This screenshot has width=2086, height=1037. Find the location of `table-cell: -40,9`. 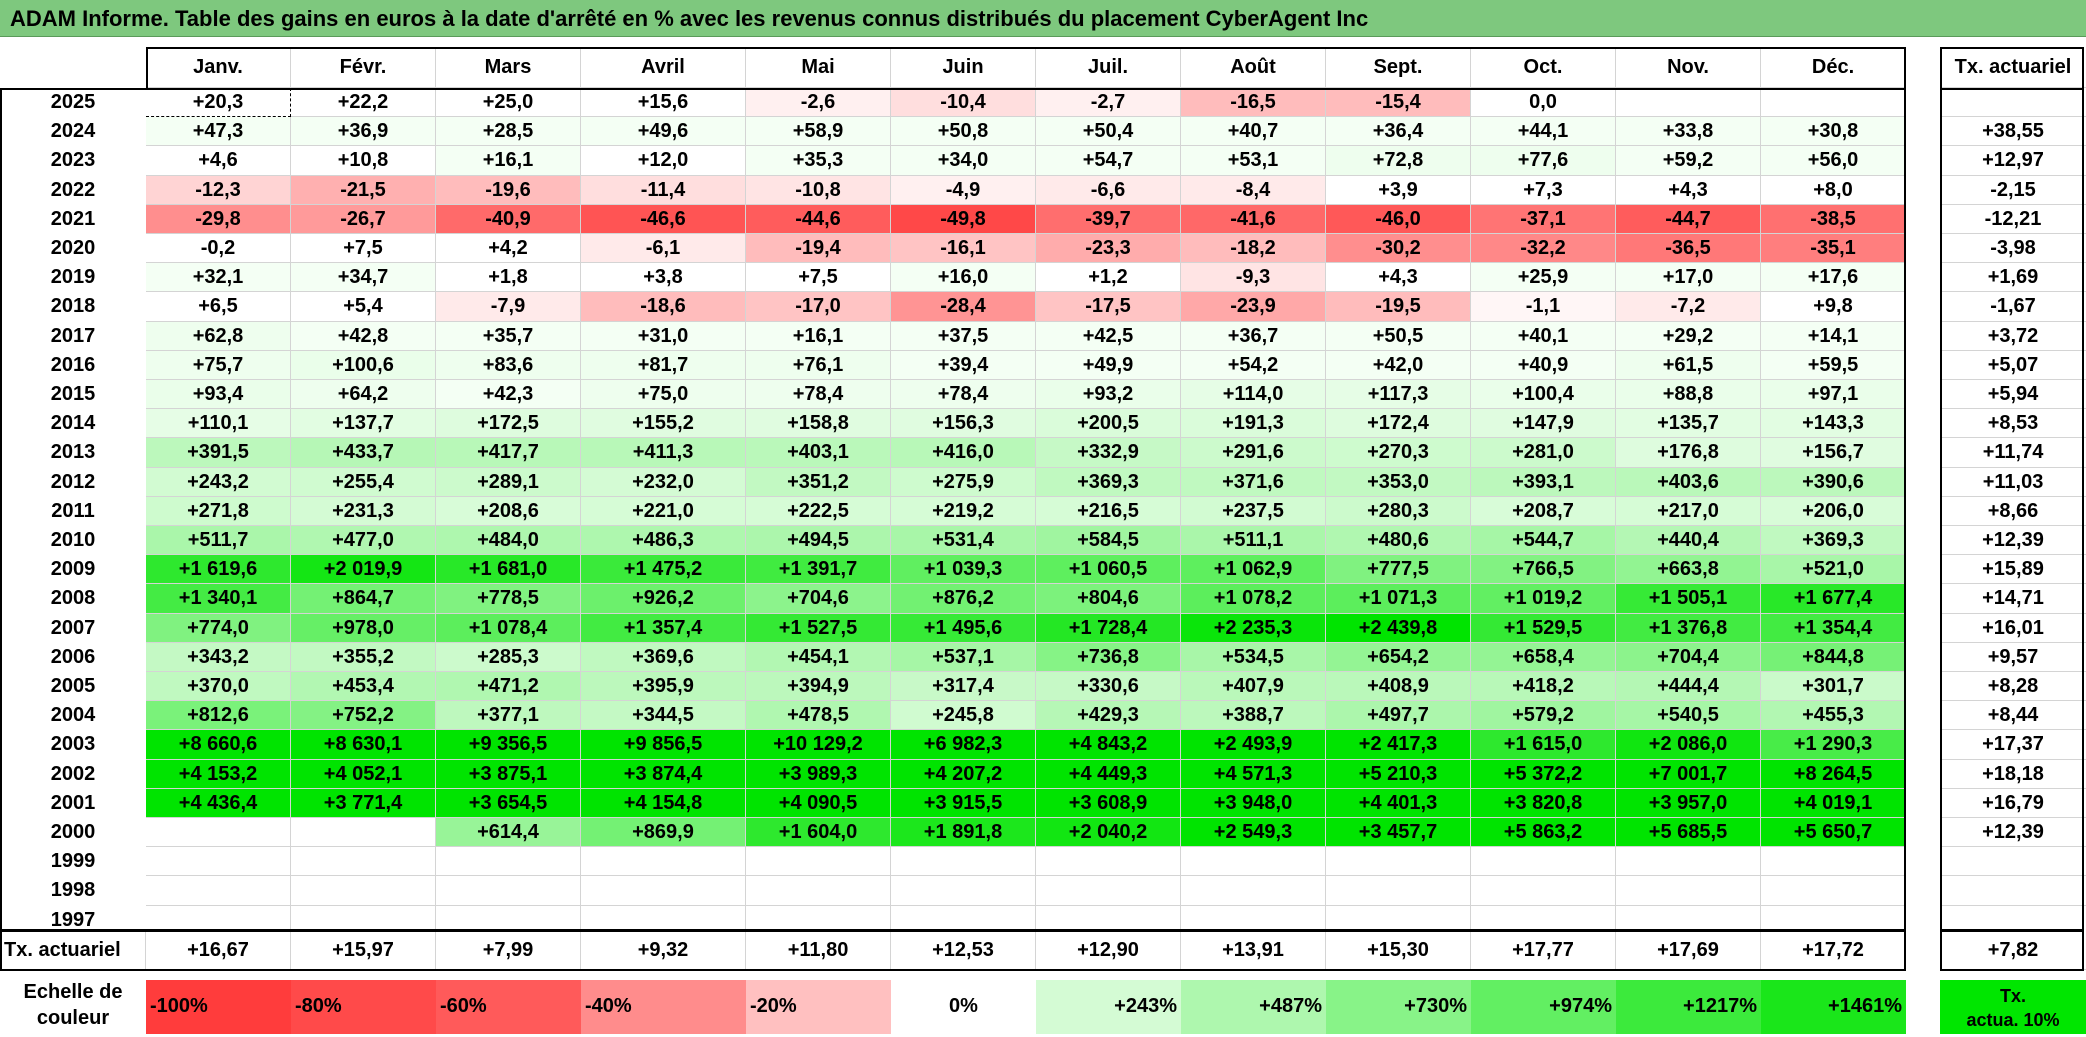

table-cell: -40,9 is located at coordinates (508, 219).